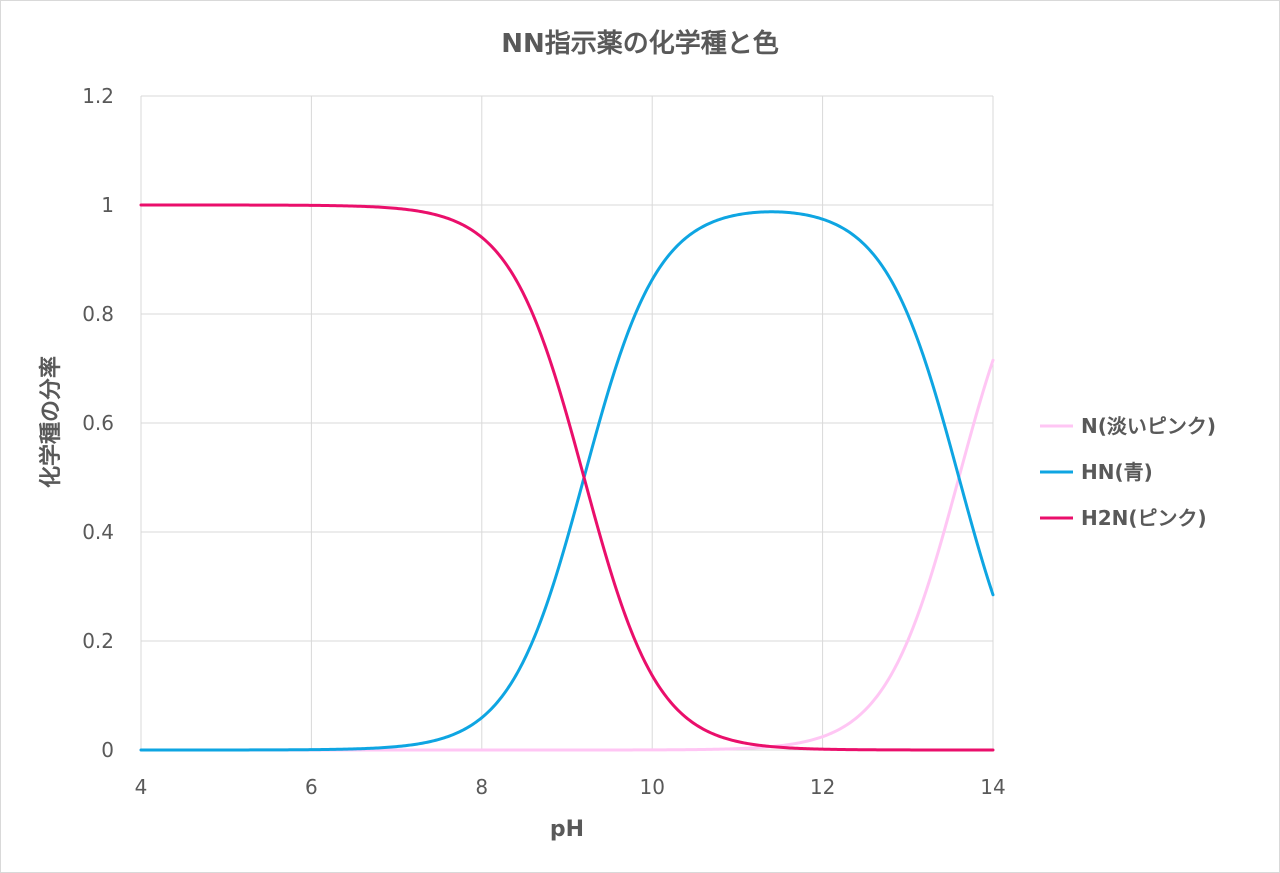 The width and height of the screenshot is (1280, 873). I want to click on y-tick-label: 0, so click(107, 750).